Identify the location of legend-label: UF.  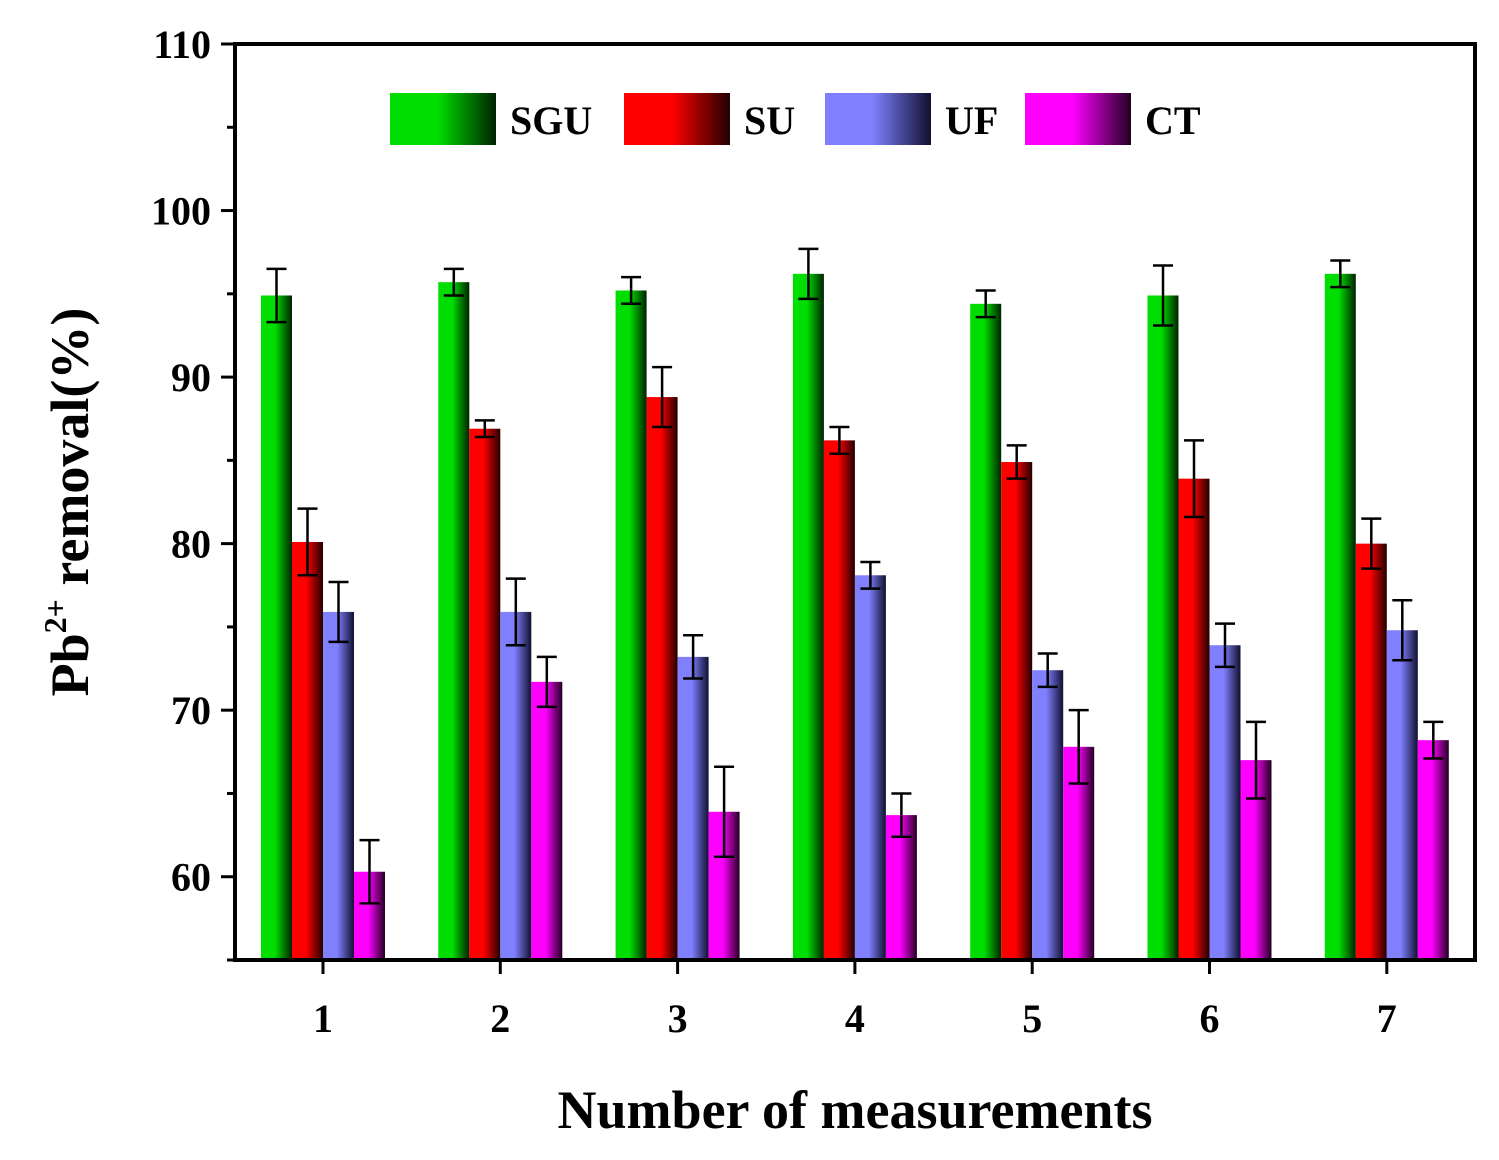
(971, 120).